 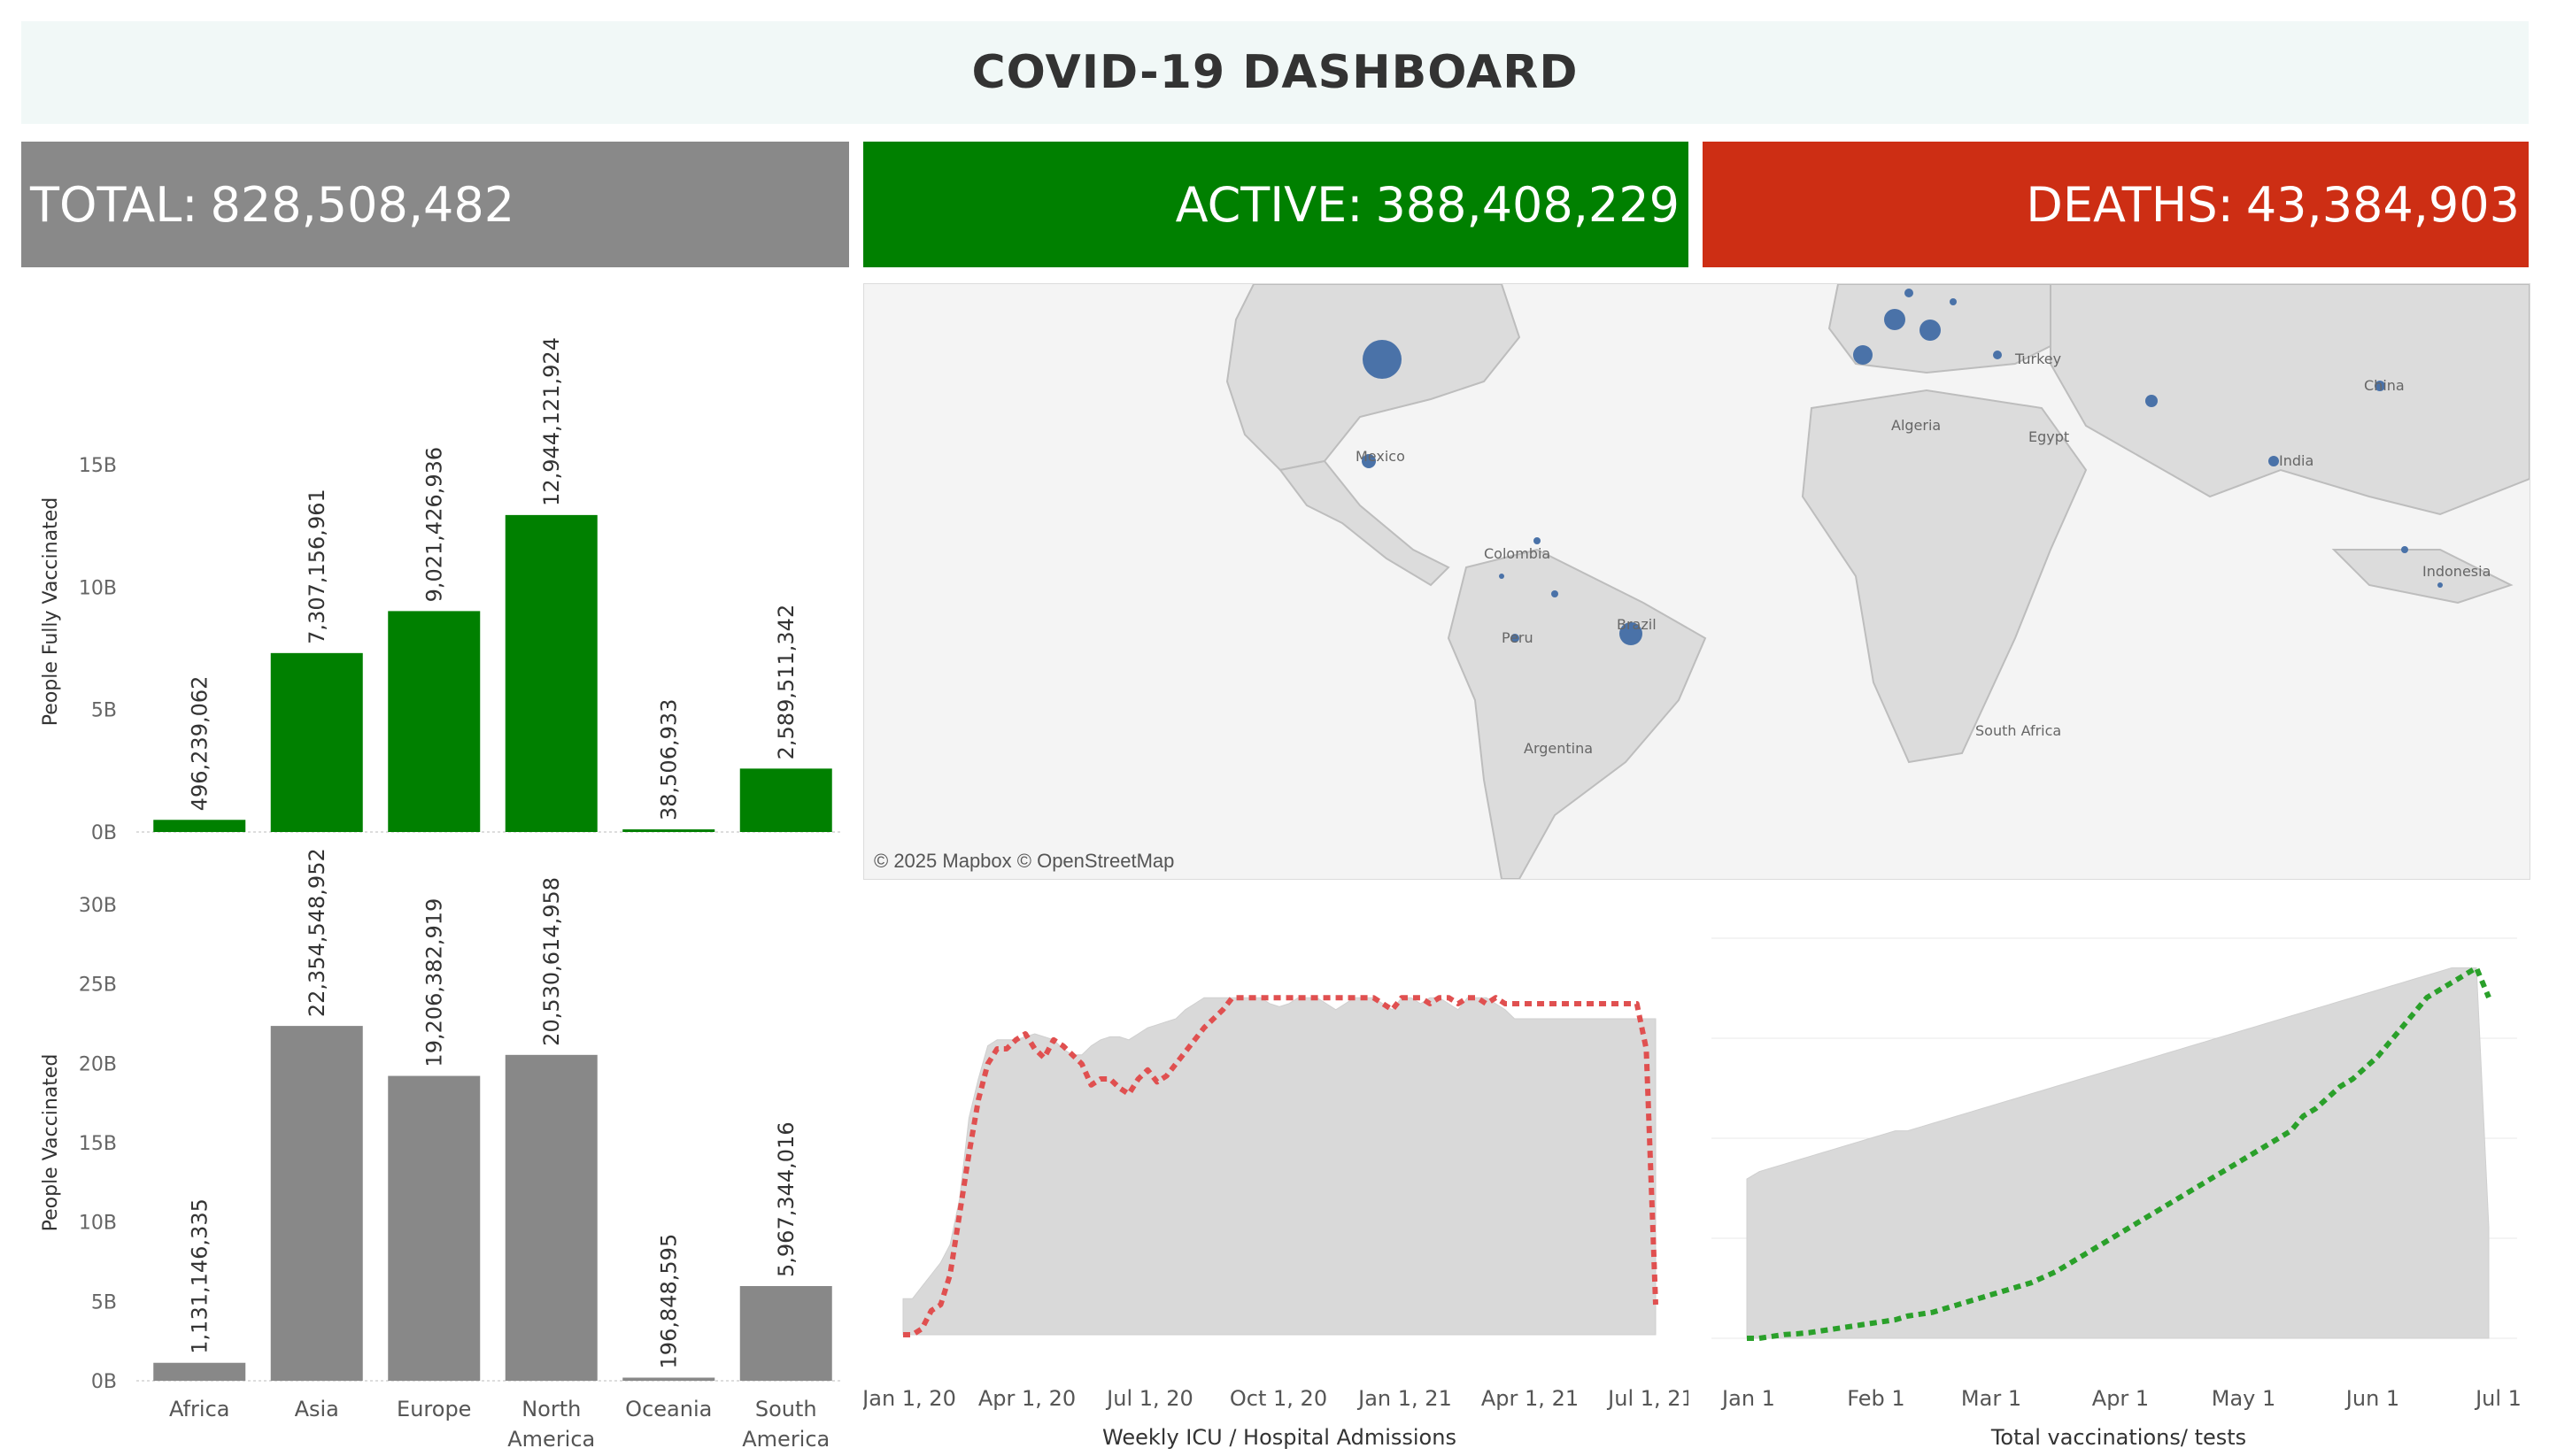 I want to click on x-tick-label: Asia, so click(x=317, y=1409).